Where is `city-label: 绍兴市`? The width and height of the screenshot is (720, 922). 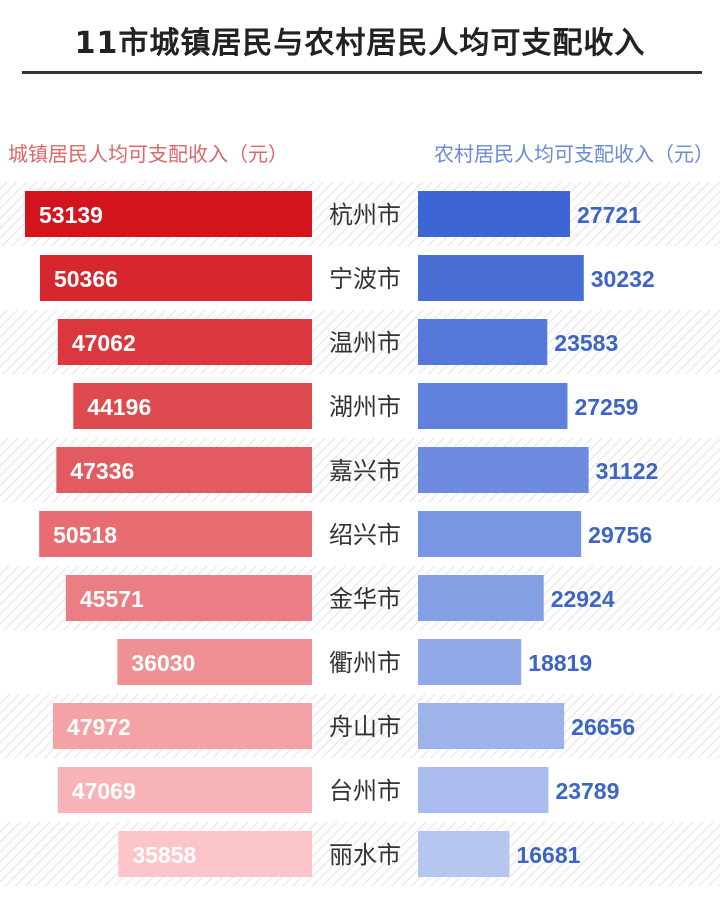
city-label: 绍兴市 is located at coordinates (365, 535).